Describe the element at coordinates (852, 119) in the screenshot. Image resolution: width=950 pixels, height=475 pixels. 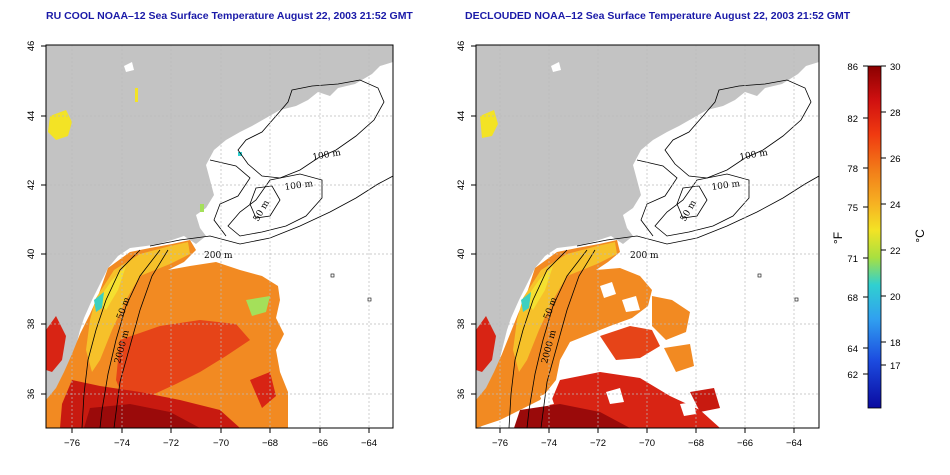
I see `fahrenheit-tick: 82` at that location.